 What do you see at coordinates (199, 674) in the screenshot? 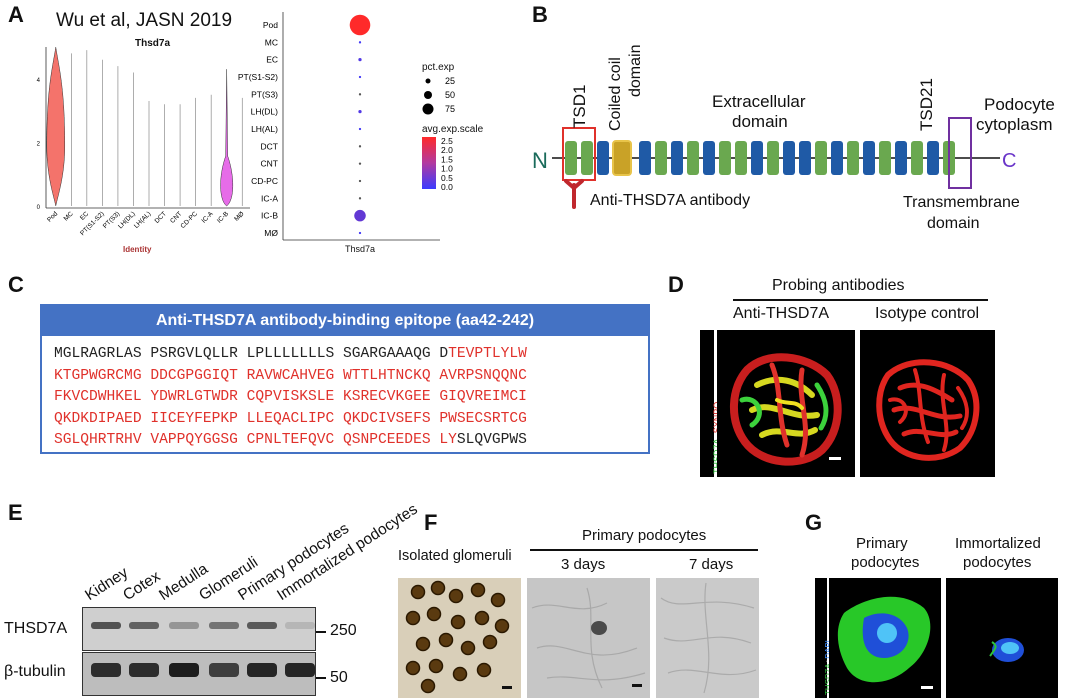
I see `blot-tubulin` at bounding box center [199, 674].